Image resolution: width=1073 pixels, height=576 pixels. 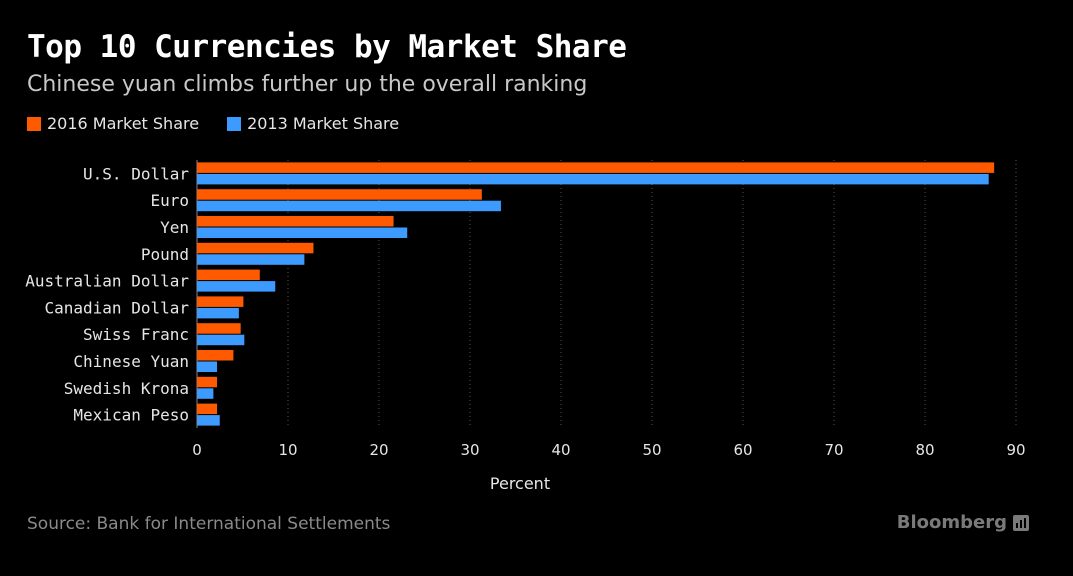 What do you see at coordinates (951, 522) in the screenshot?
I see `brand-name: Bloomberg` at bounding box center [951, 522].